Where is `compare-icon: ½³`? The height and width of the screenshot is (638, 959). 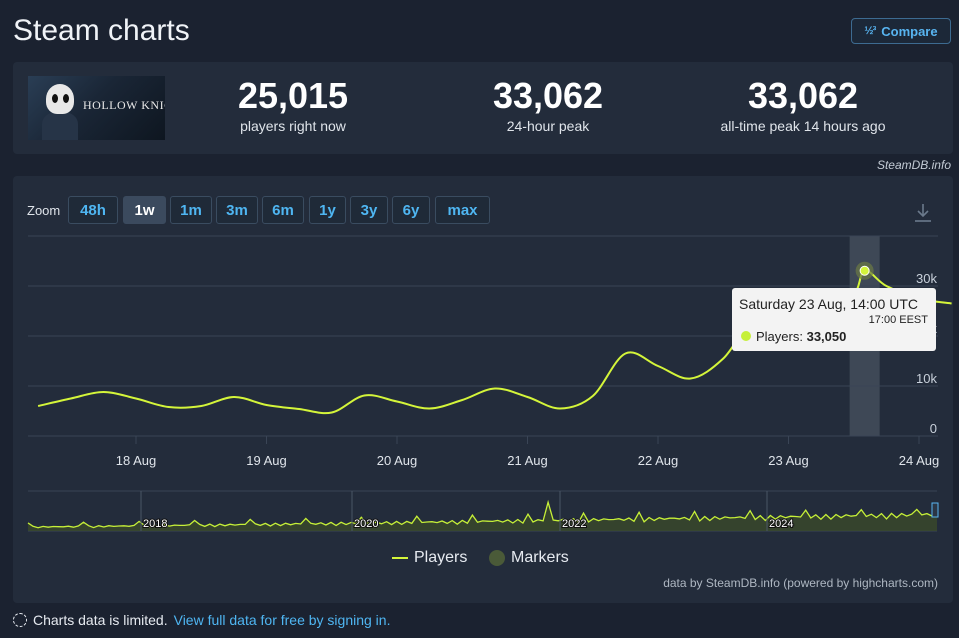 compare-icon: ½³ is located at coordinates (870, 31).